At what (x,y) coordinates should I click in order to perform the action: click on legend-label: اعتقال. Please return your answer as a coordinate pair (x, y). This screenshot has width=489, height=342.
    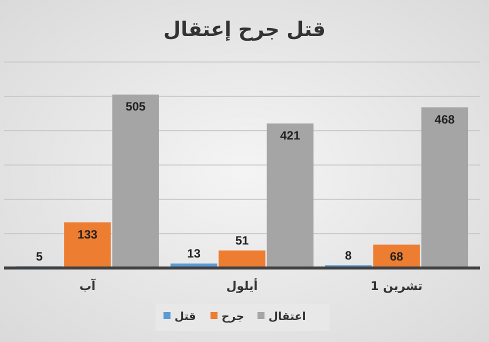
    Looking at the image, I should click on (287, 316).